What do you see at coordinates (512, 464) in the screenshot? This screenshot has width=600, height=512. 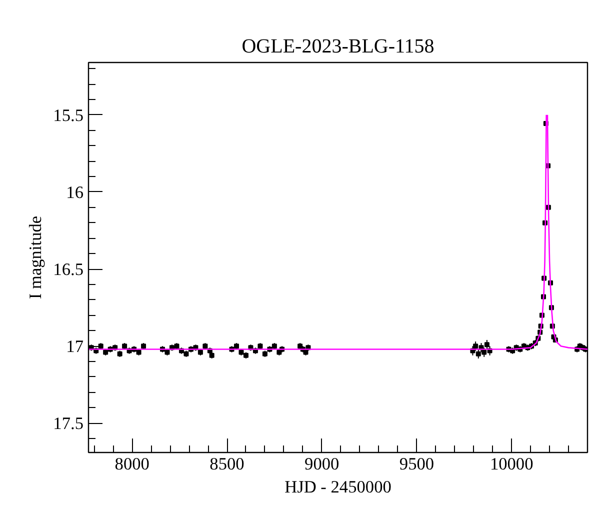 I see `x-tick-label: 10000` at bounding box center [512, 464].